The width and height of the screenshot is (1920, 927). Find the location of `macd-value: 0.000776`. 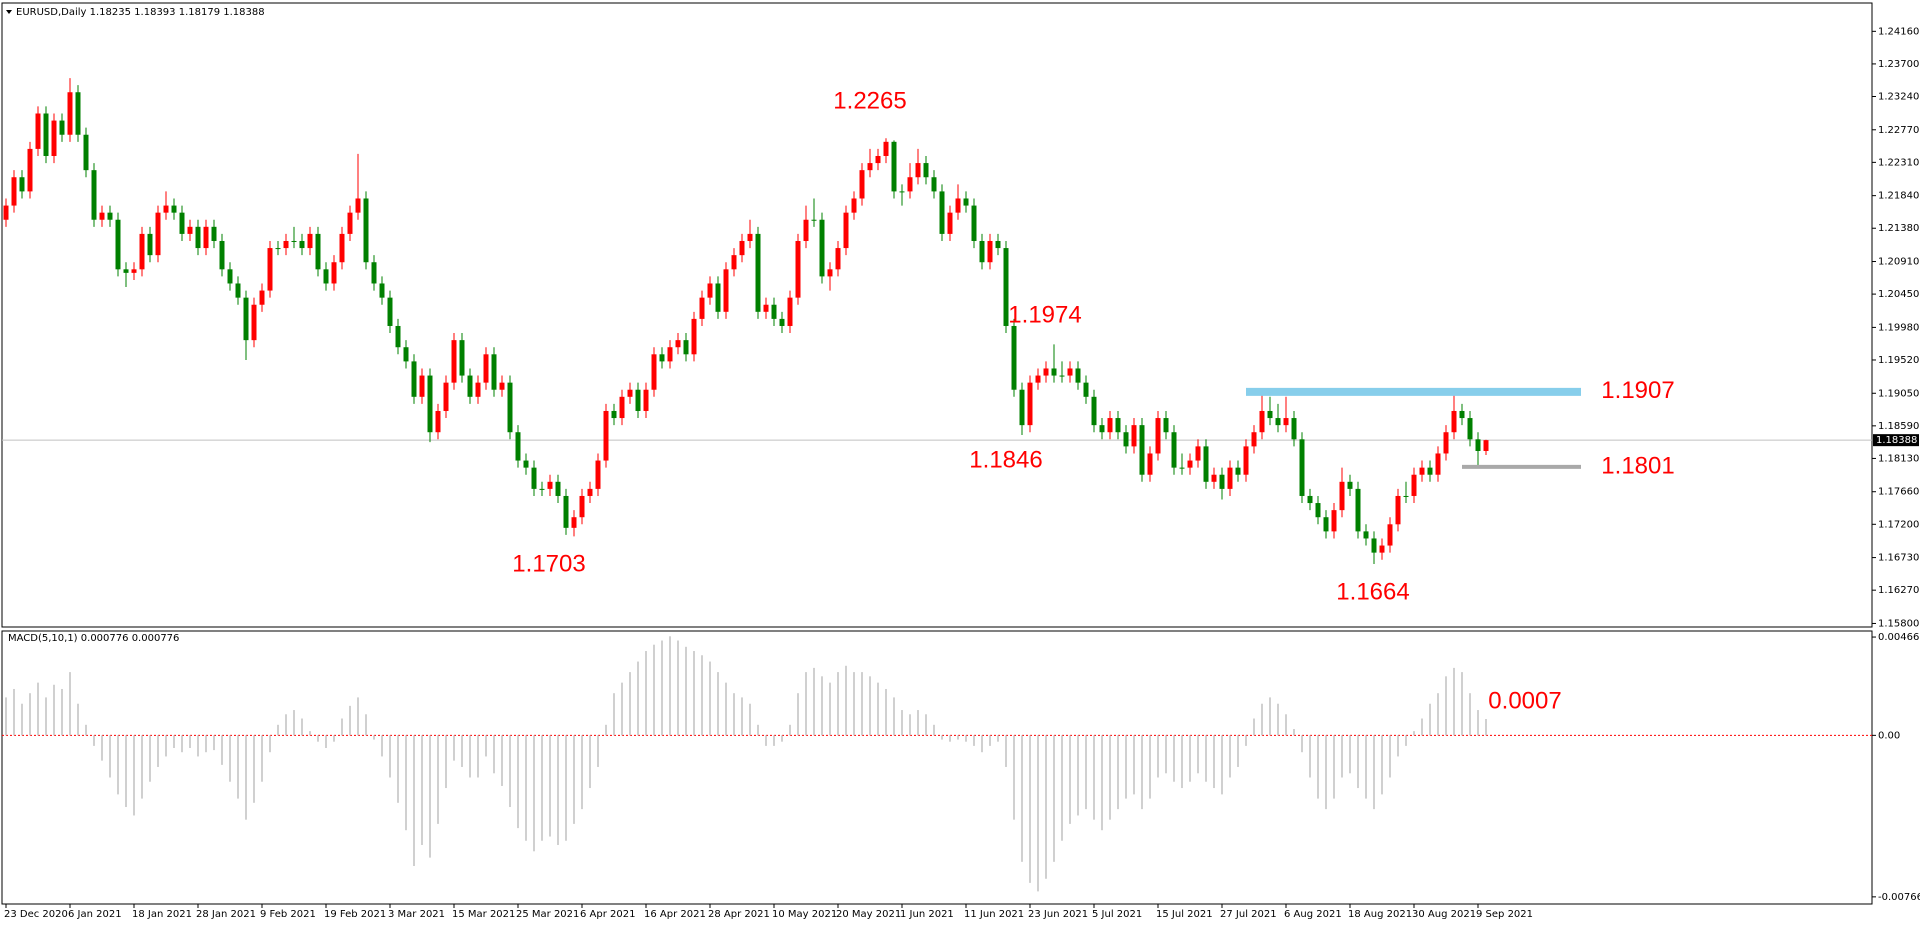

macd-value: 0.000776 is located at coordinates (105, 638).